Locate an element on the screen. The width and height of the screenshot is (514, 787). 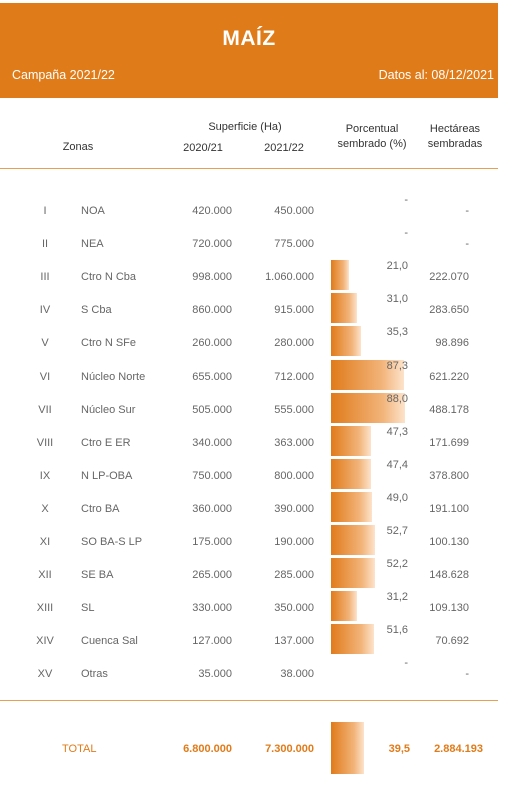
percent-sown: 31,0 is located at coordinates (397, 299).